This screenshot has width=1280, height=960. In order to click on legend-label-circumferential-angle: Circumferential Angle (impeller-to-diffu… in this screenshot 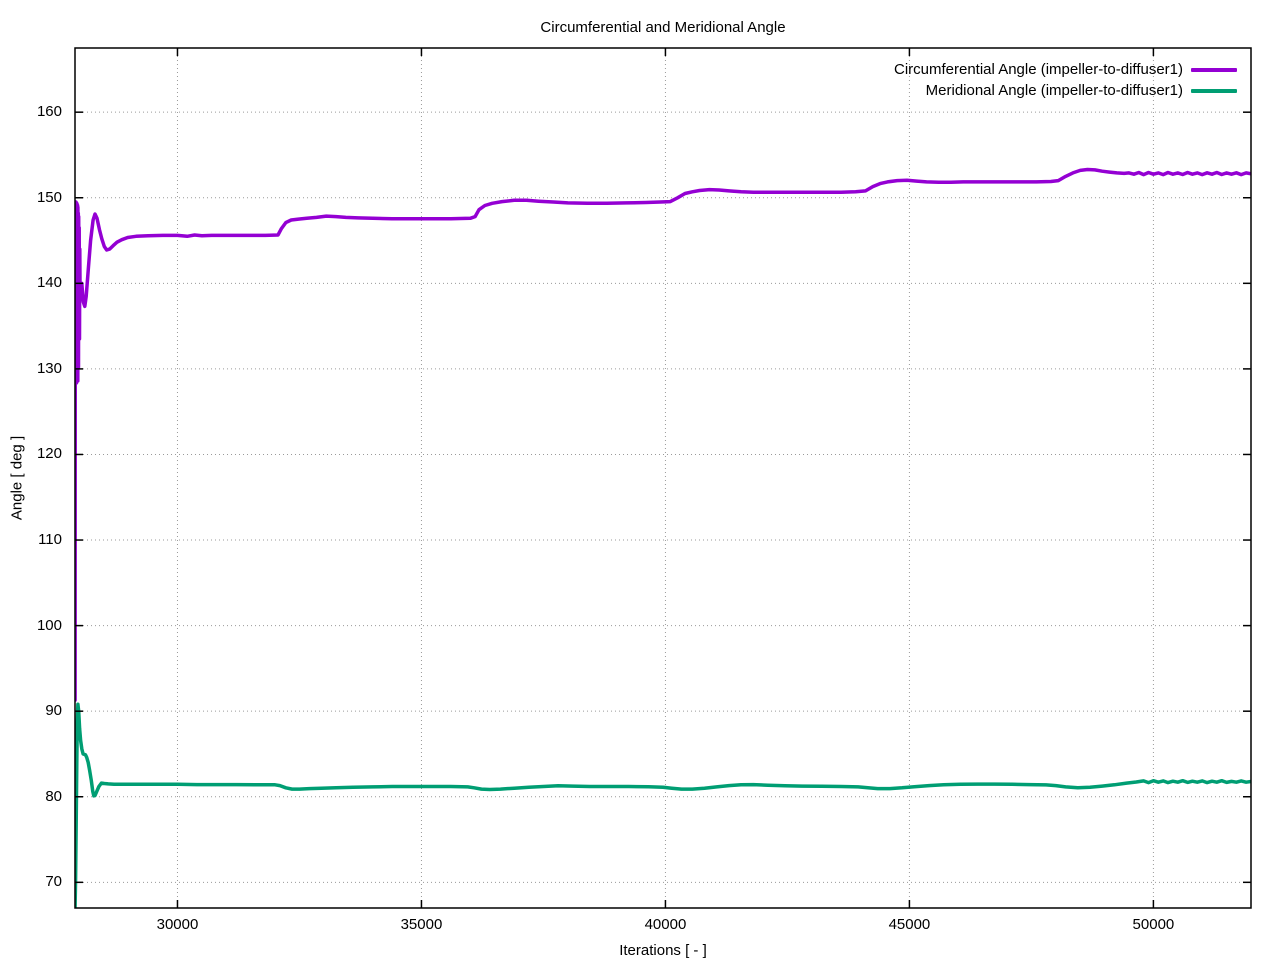, I will do `click(1038, 69)`.